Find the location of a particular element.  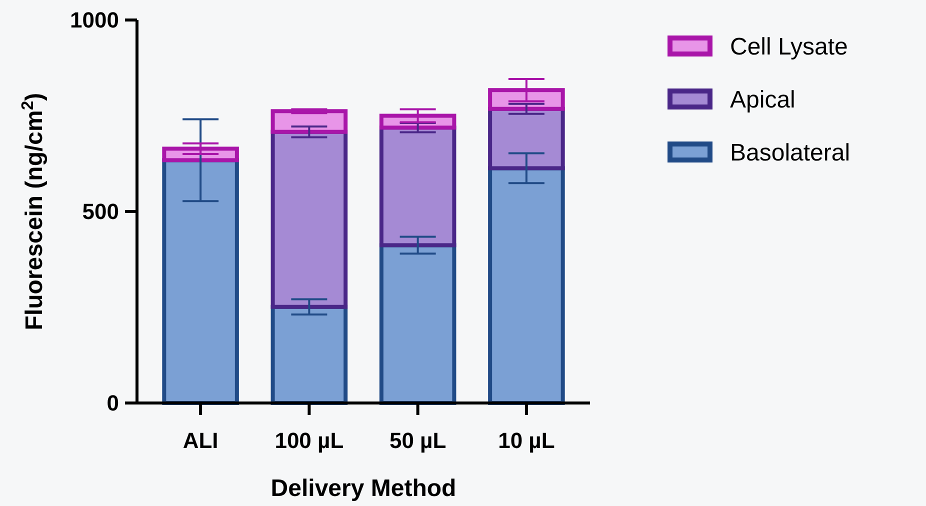

legend-label: Basolateral is located at coordinates (790, 152).